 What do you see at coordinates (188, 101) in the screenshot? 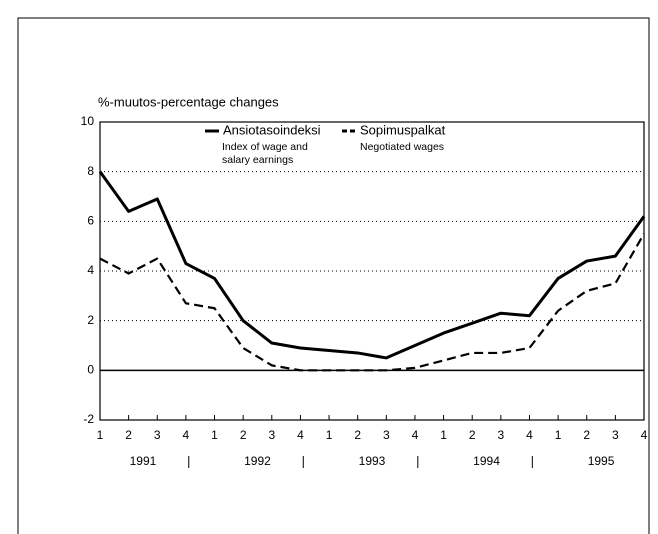
I see `chart-title: %-muutos-percentage changes` at bounding box center [188, 101].